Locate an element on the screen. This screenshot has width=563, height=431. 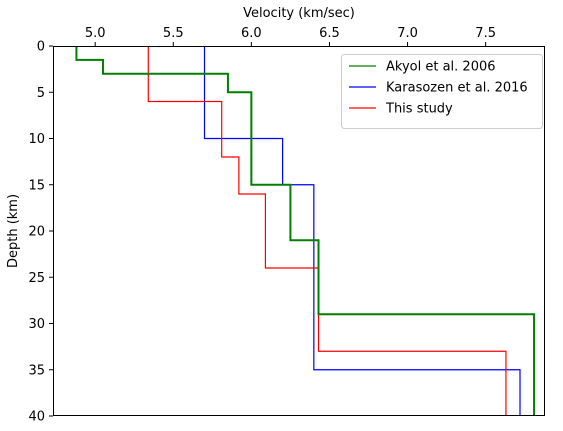
x-tick-label: 6.5 is located at coordinates (329, 33).